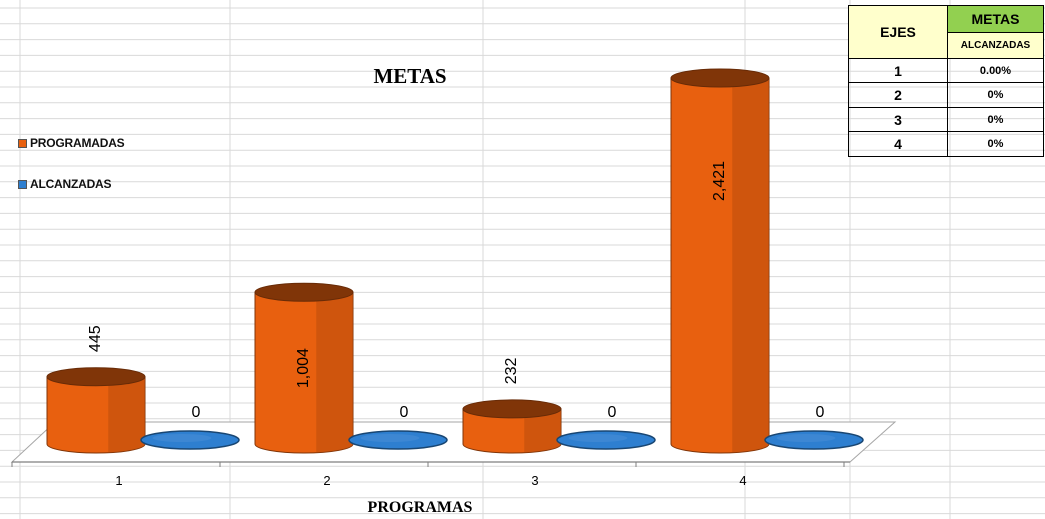 This screenshot has height=519, width=1045. What do you see at coordinates (534, 480) in the screenshot?
I see `x-tick-label: 3` at bounding box center [534, 480].